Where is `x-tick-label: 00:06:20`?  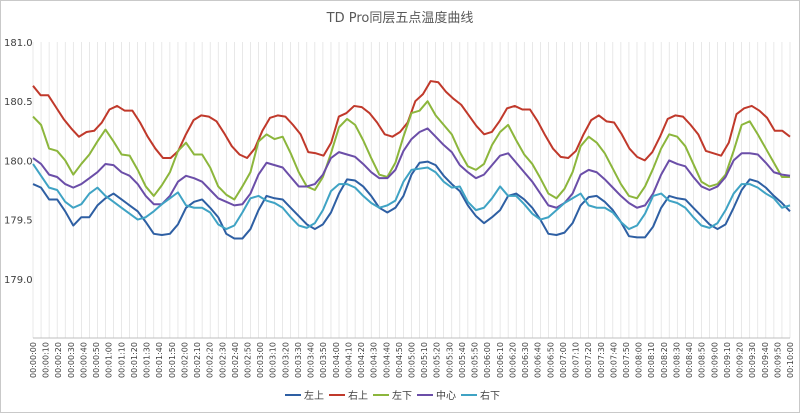
x-tick-label: 00:06:20 is located at coordinates (512, 360).